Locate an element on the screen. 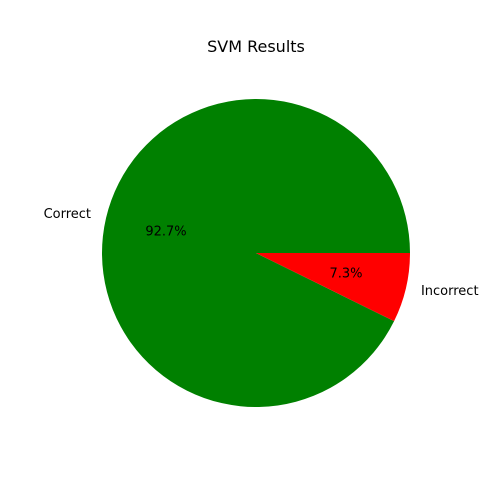  chart-title: SVM Results is located at coordinates (256, 46).